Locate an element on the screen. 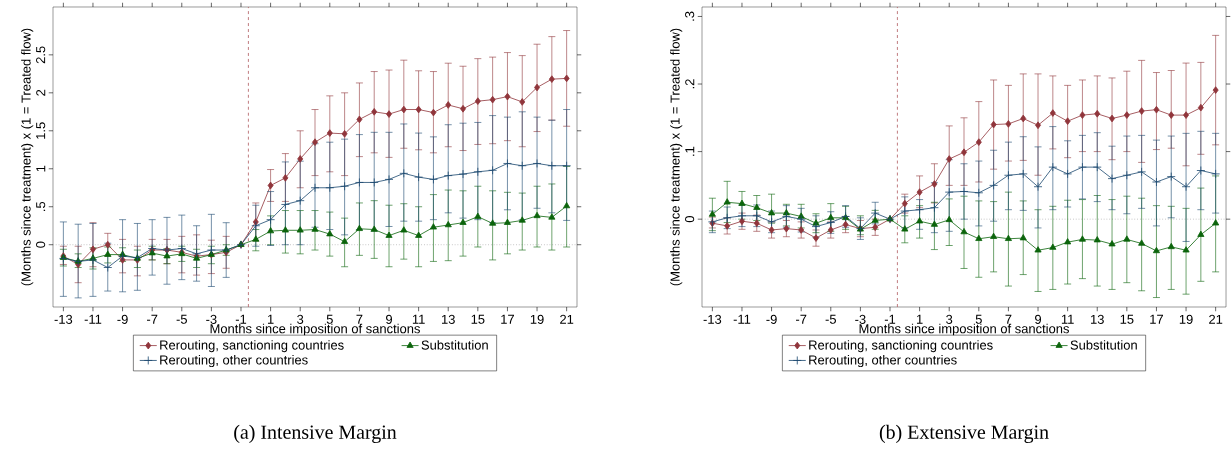 The width and height of the screenshot is (1231, 475). y-tick-label: 2.5 is located at coordinates (41, 55).